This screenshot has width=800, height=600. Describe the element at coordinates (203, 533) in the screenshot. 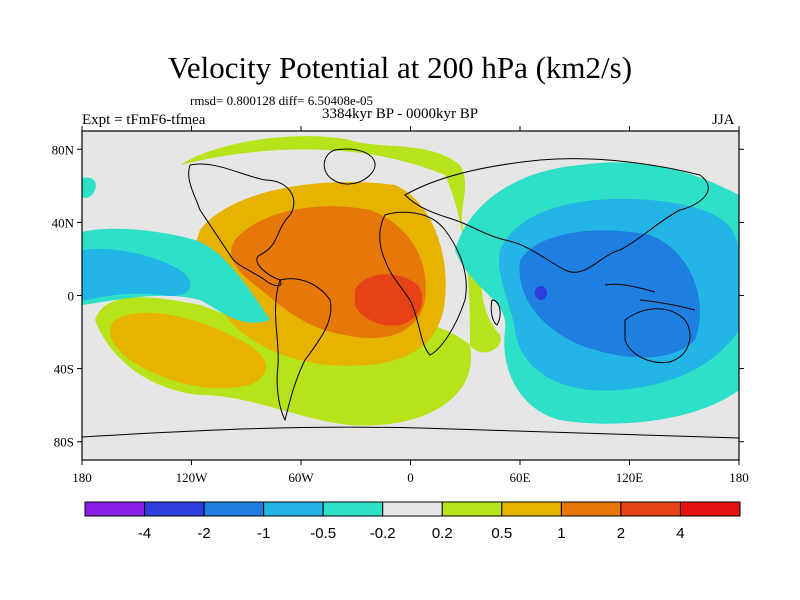

I see `colorbar-label: -2` at that location.